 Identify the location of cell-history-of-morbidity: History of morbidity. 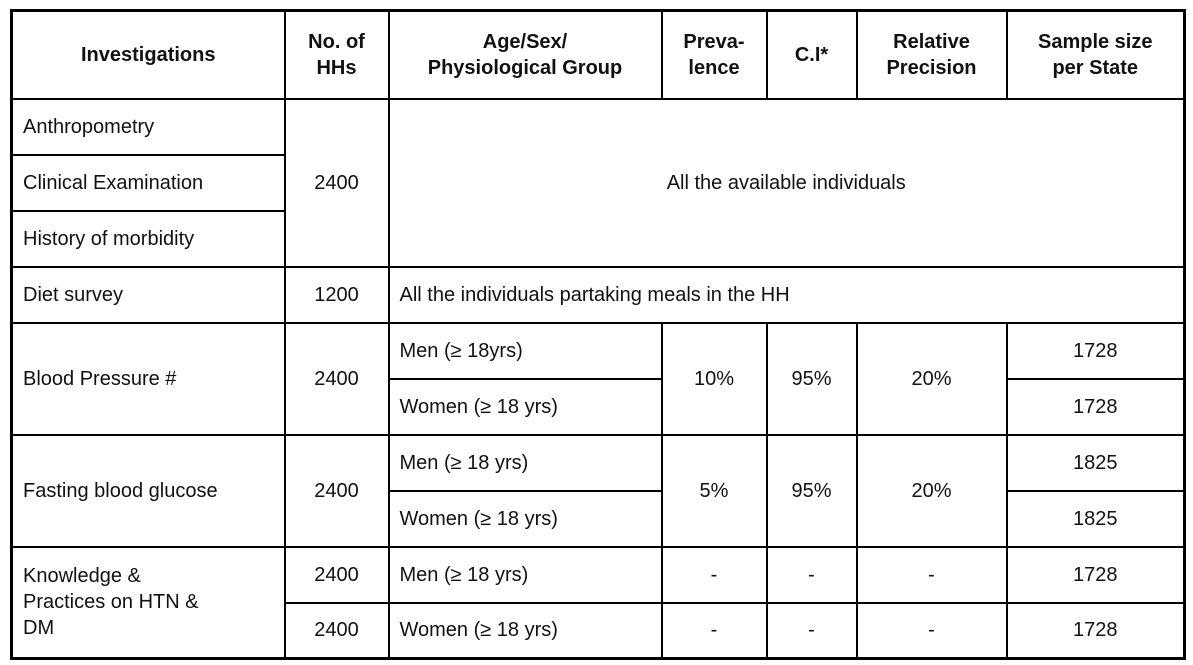
(148, 238).